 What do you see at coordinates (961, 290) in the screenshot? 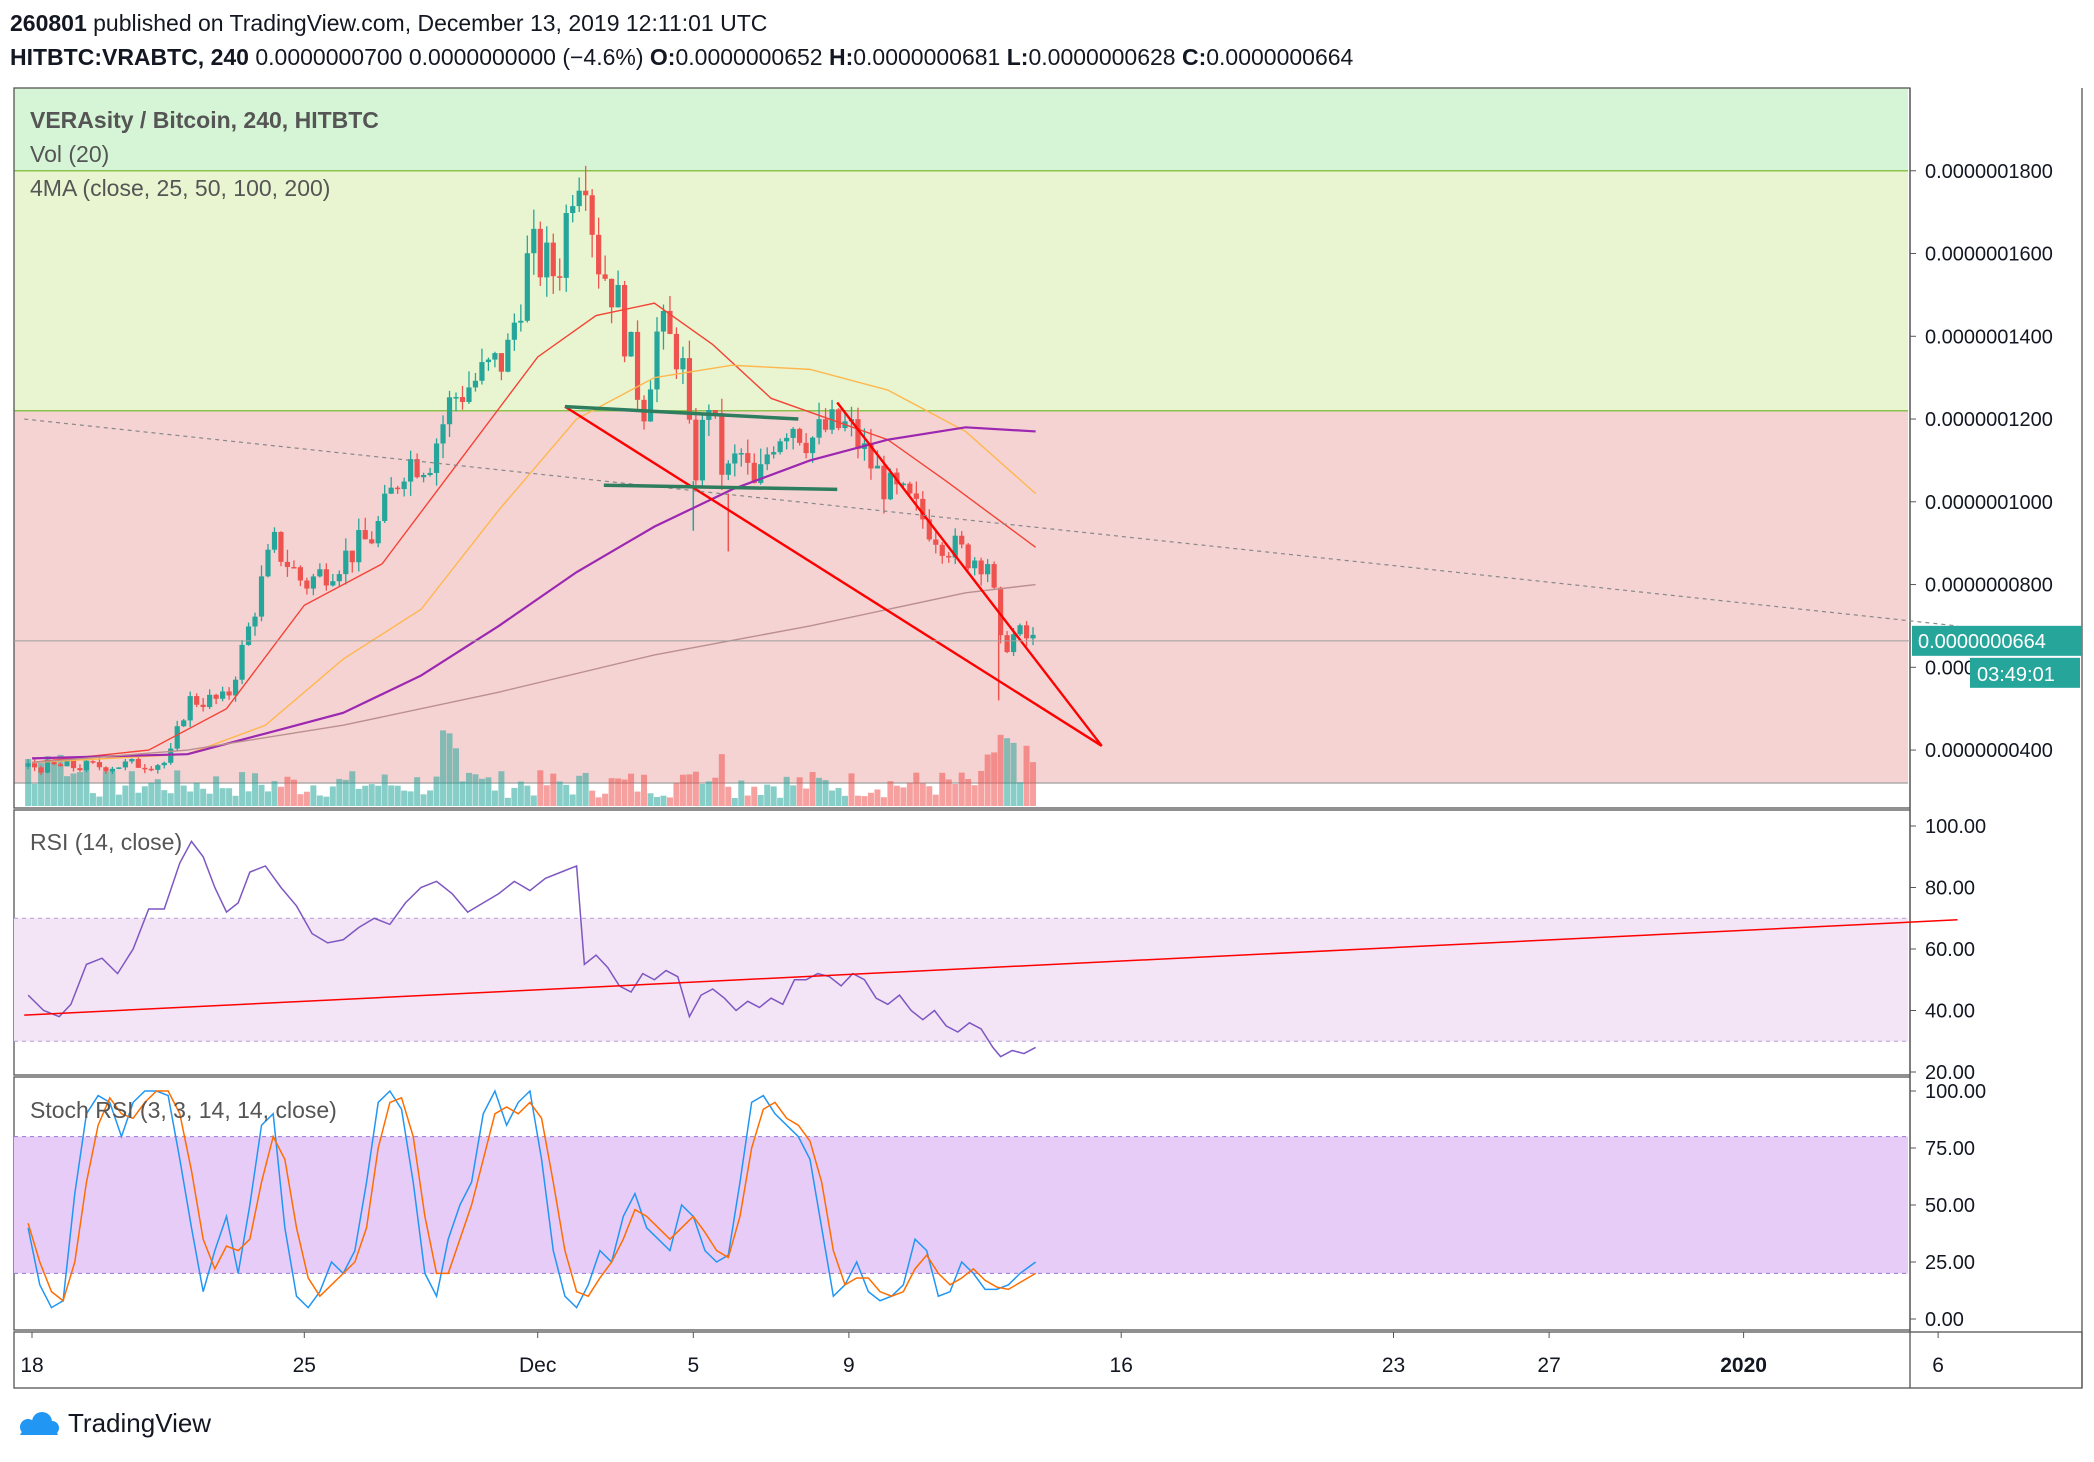
I see `zone-yellow` at bounding box center [961, 290].